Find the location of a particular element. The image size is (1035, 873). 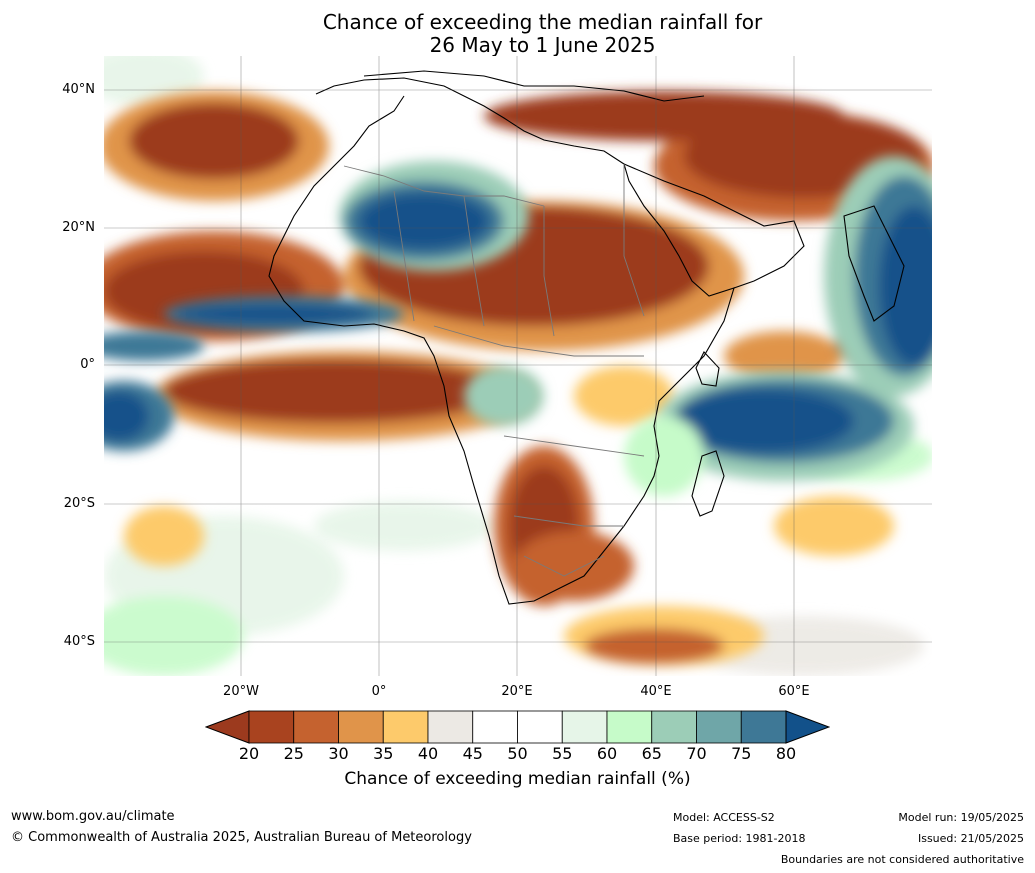

colorbar is located at coordinates (517, 727).